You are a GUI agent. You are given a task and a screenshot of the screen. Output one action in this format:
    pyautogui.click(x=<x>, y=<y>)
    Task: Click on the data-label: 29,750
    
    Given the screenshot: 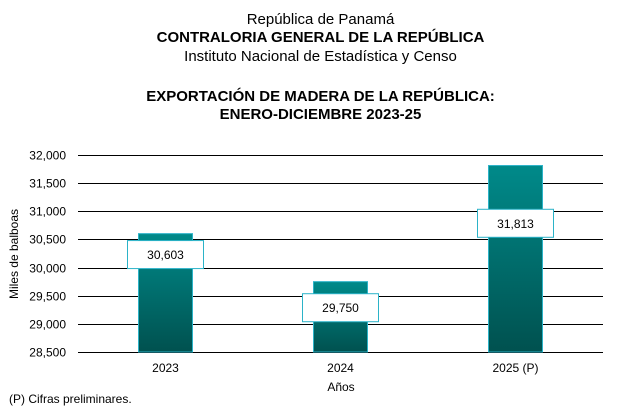 What is the action you would take?
    pyautogui.click(x=340, y=308)
    